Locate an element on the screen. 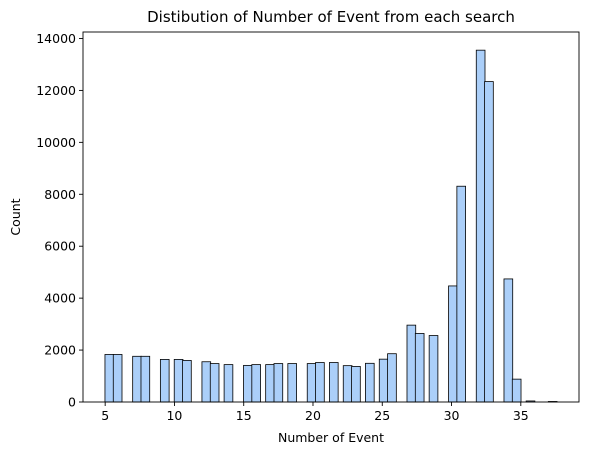 This screenshot has height=455, width=589. y-axis: 0 2000 4000 6000 8000 10000 12000 14000 is located at coordinates (59, 220).